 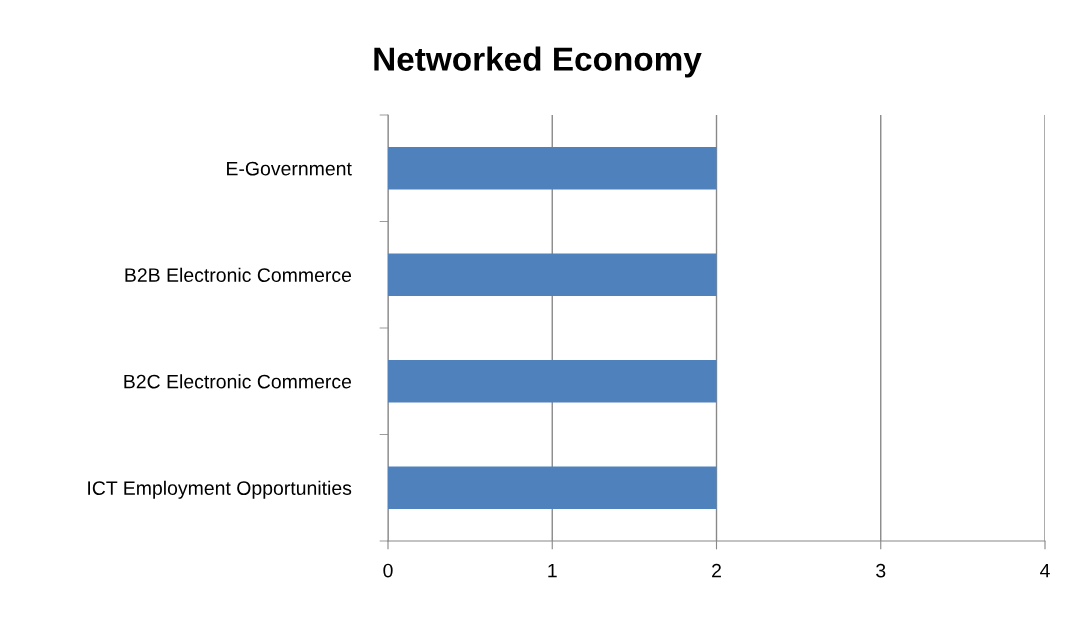 I want to click on x-tick-label: 1, so click(x=552, y=570).